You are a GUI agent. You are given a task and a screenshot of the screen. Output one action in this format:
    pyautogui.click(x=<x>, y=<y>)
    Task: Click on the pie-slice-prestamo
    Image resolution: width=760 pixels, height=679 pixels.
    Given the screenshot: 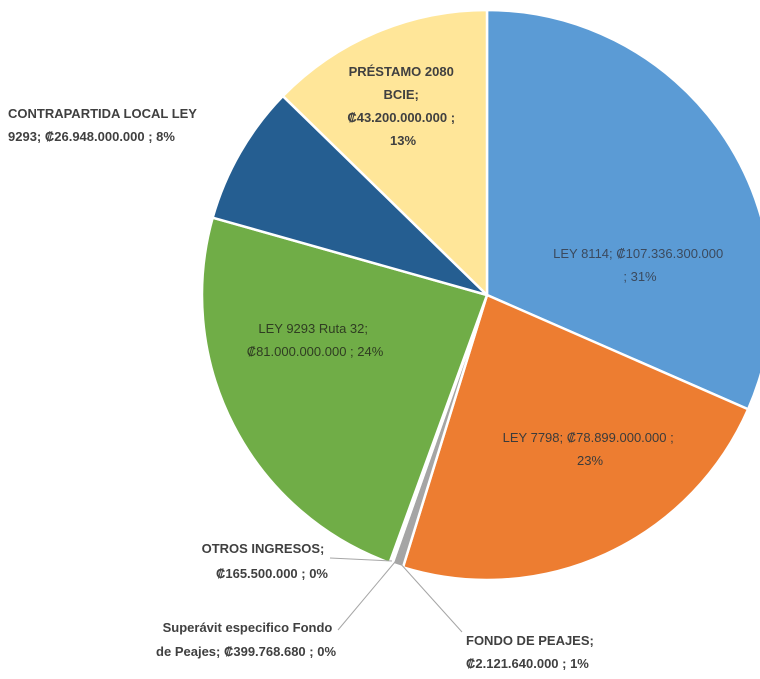 What is the action you would take?
    pyautogui.click(x=385, y=152)
    